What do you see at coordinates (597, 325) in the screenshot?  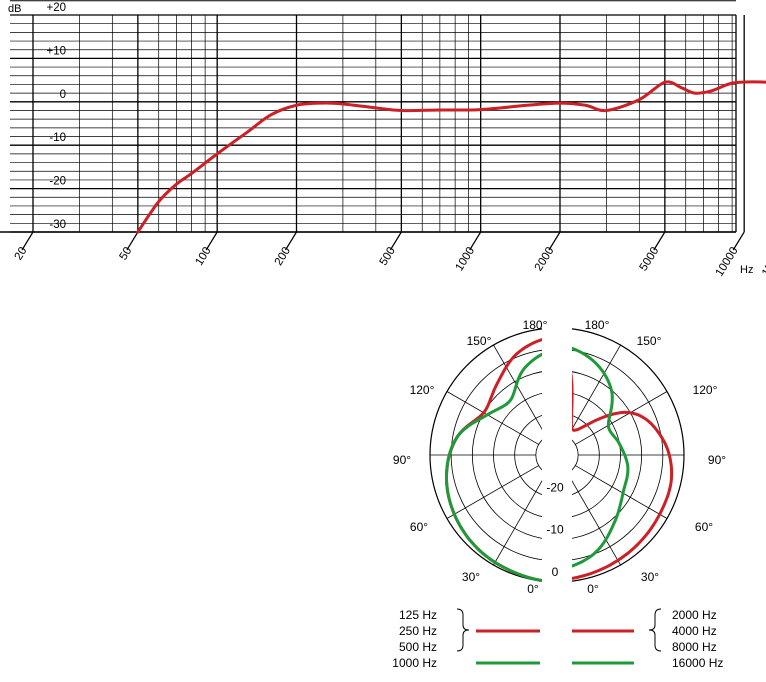 I see `angle-label-right: 180°` at bounding box center [597, 325].